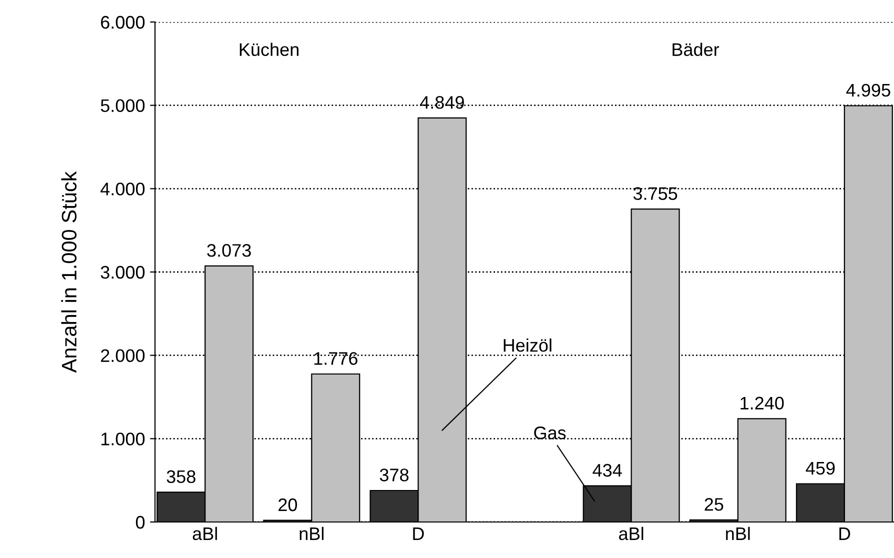  I want to click on data-label: 3.073, so click(229, 250).